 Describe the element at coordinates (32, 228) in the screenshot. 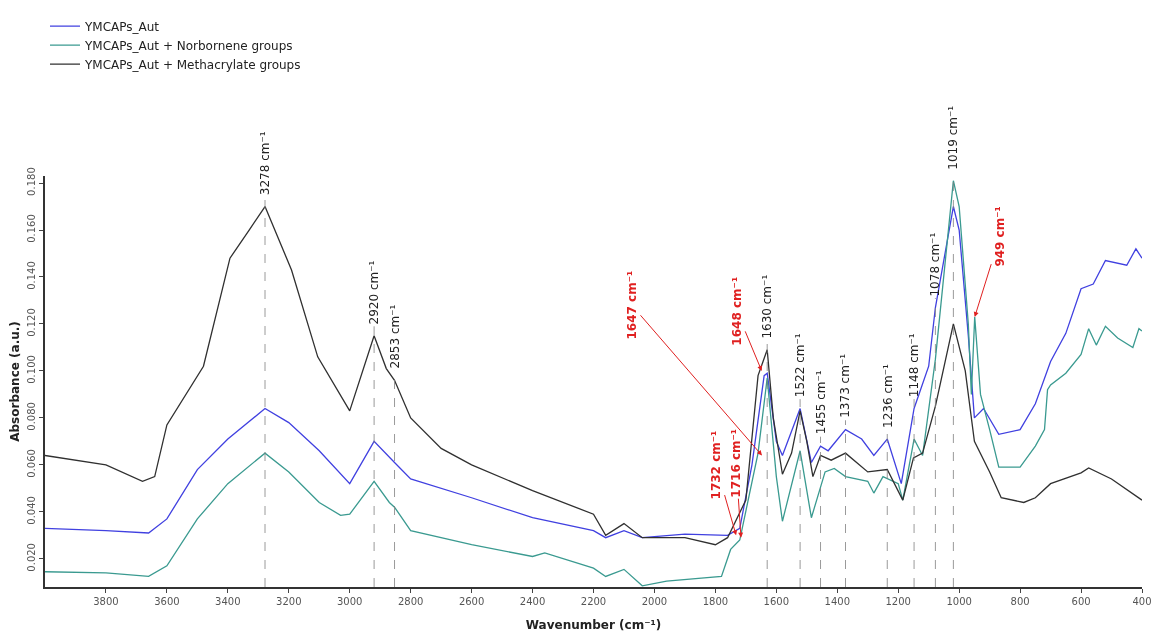

I see `y-tick-label: 0.160` at that location.